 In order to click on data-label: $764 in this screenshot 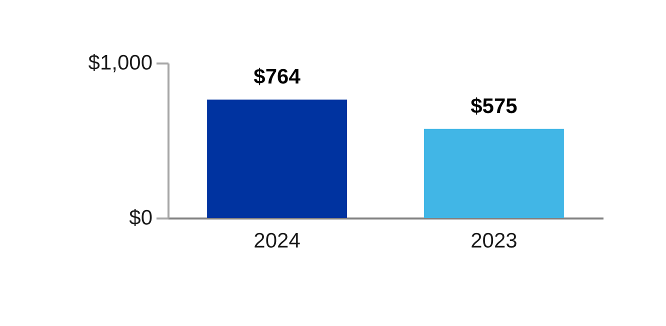, I will do `click(277, 77)`.